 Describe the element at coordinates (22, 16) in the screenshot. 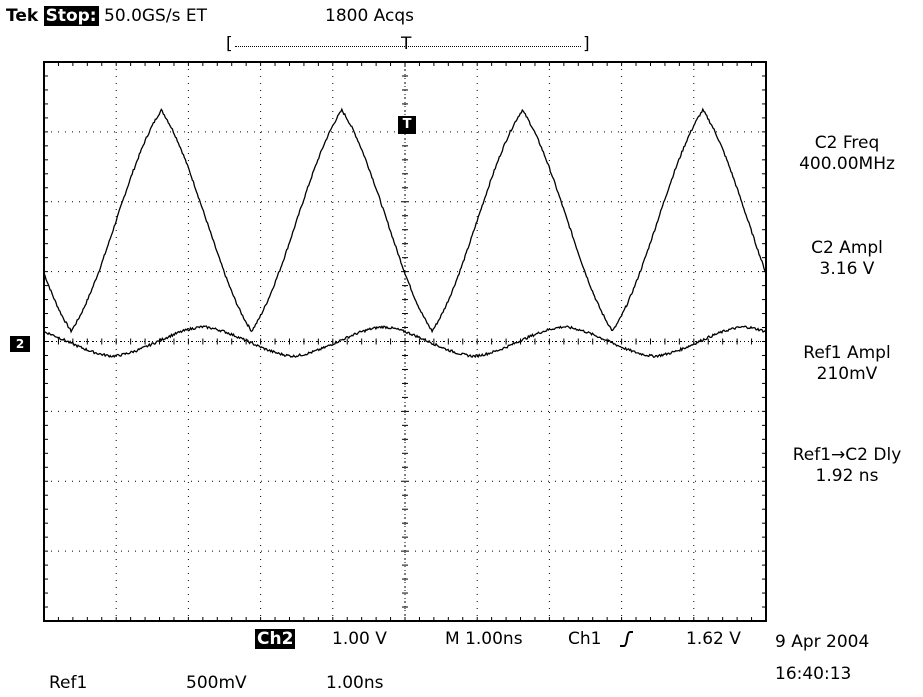

I see `brand-label: Tek` at that location.